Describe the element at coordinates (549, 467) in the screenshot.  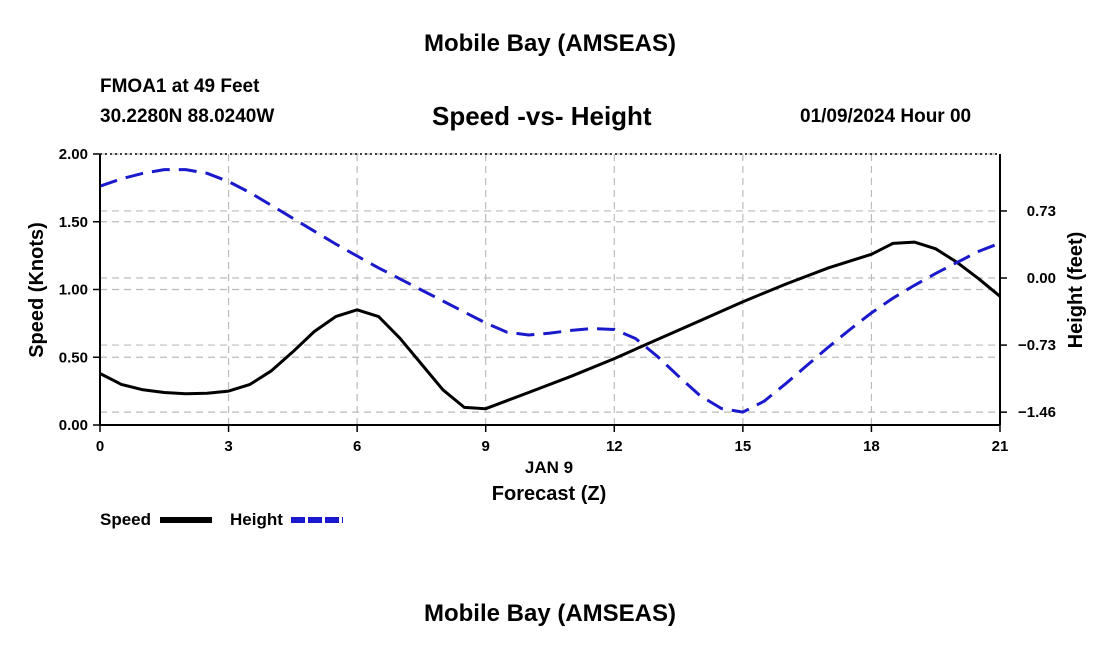
I see `x-axis-date: JAN 9` at that location.